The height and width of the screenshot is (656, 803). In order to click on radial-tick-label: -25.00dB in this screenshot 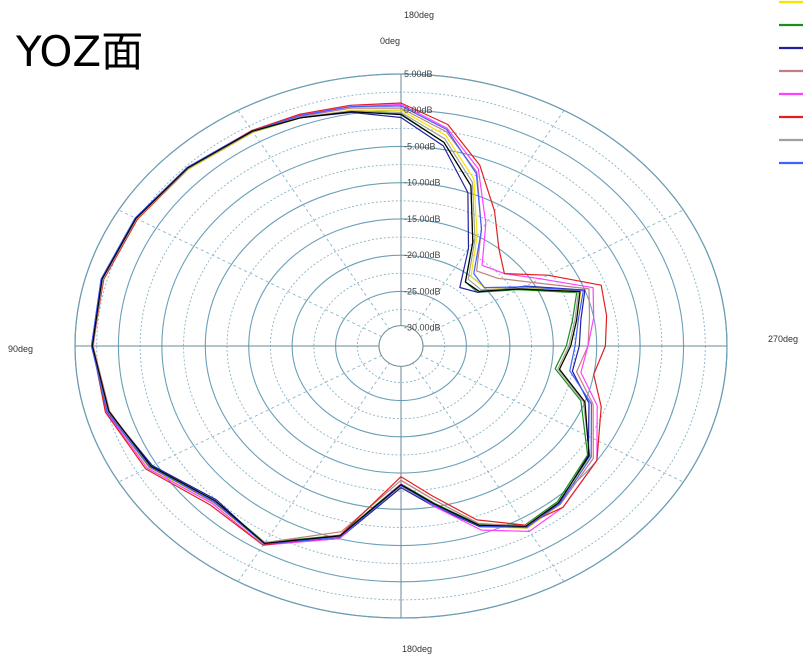, I will do `click(422, 291)`.